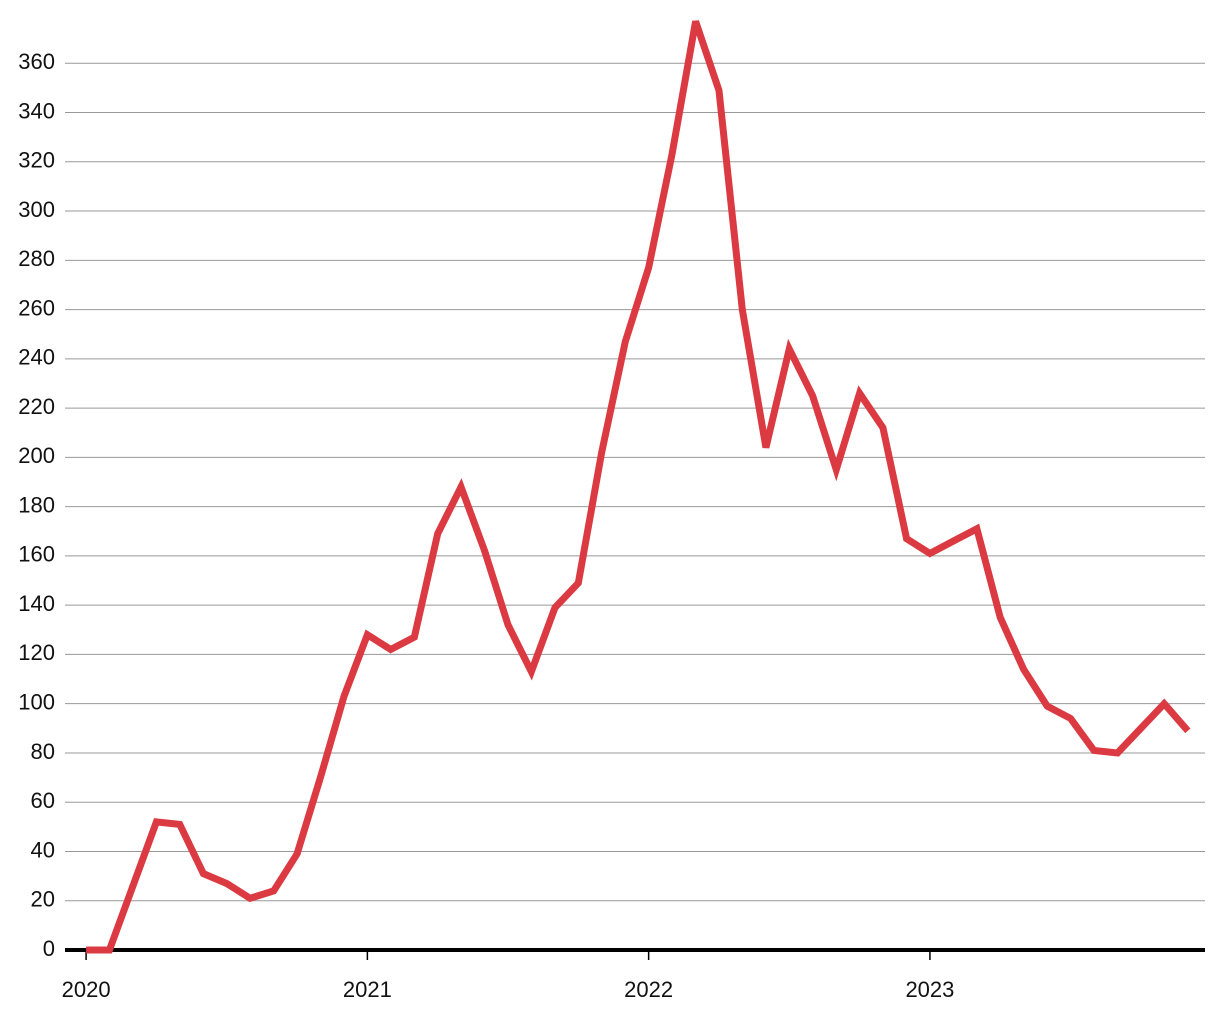 The height and width of the screenshot is (1020, 1220). What do you see at coordinates (36, 406) in the screenshot?
I see `y-tick-label: 220` at bounding box center [36, 406].